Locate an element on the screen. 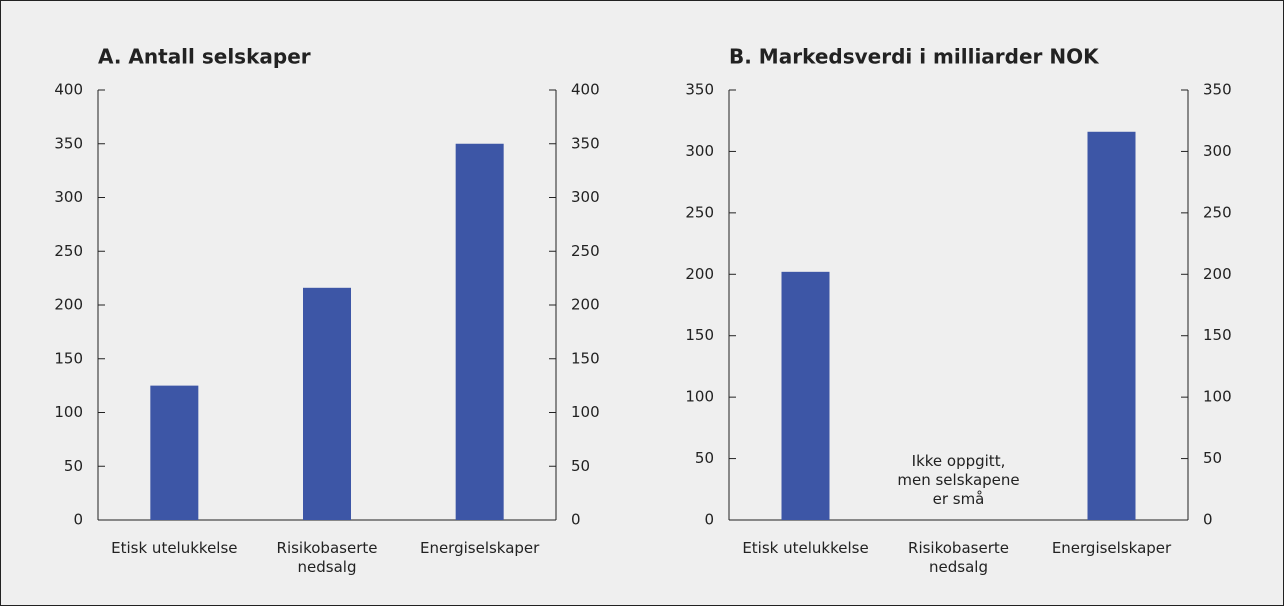 The width and height of the screenshot is (1284, 606). y-tick-label: 400 is located at coordinates (68, 90).